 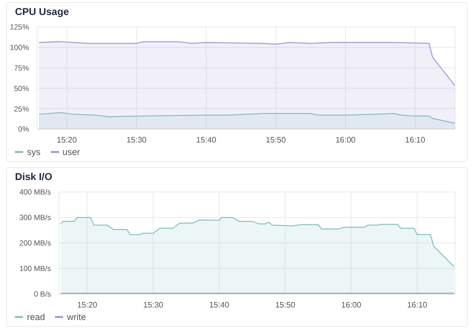 What do you see at coordinates (76, 317) in the screenshot?
I see `legend-label: write` at bounding box center [76, 317].